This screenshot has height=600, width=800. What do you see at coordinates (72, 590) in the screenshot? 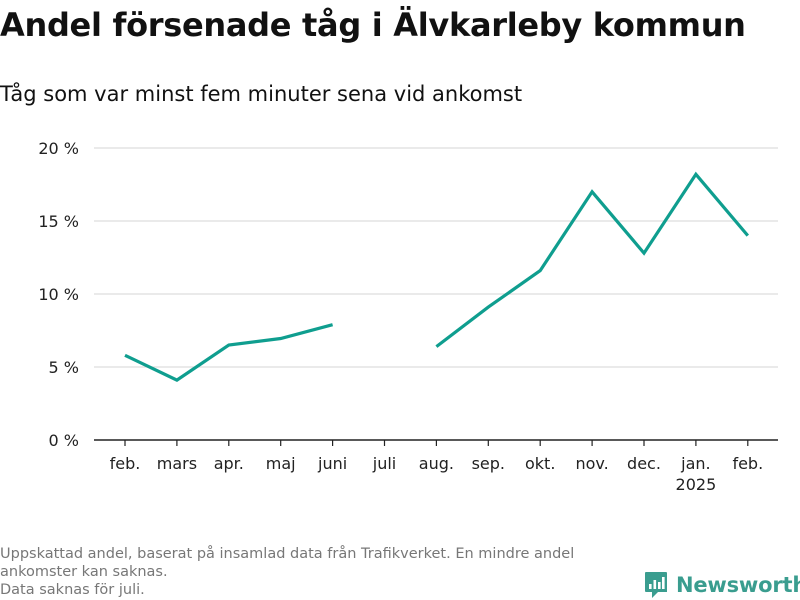
I see `footnote-line: Data saknas för juli.` at bounding box center [72, 590].